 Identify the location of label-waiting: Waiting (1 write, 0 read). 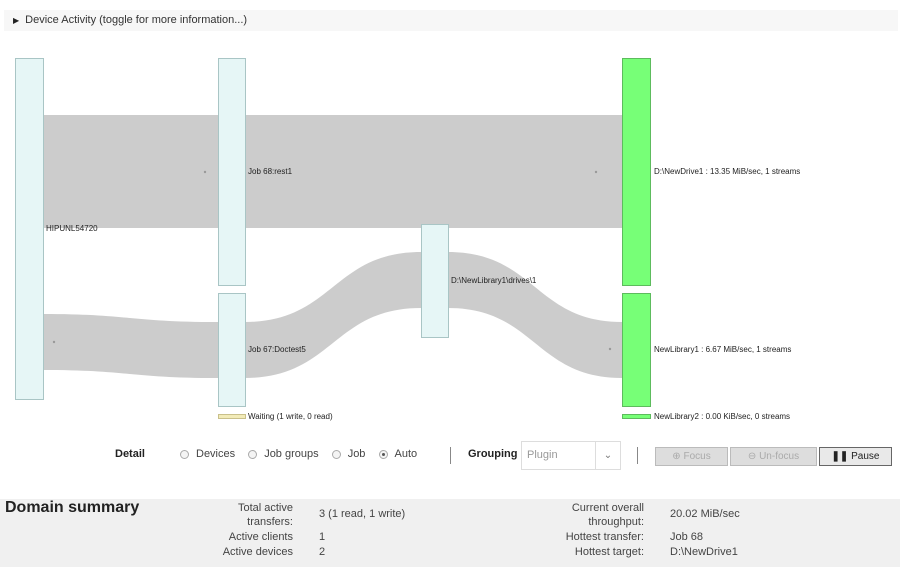
(290, 416).